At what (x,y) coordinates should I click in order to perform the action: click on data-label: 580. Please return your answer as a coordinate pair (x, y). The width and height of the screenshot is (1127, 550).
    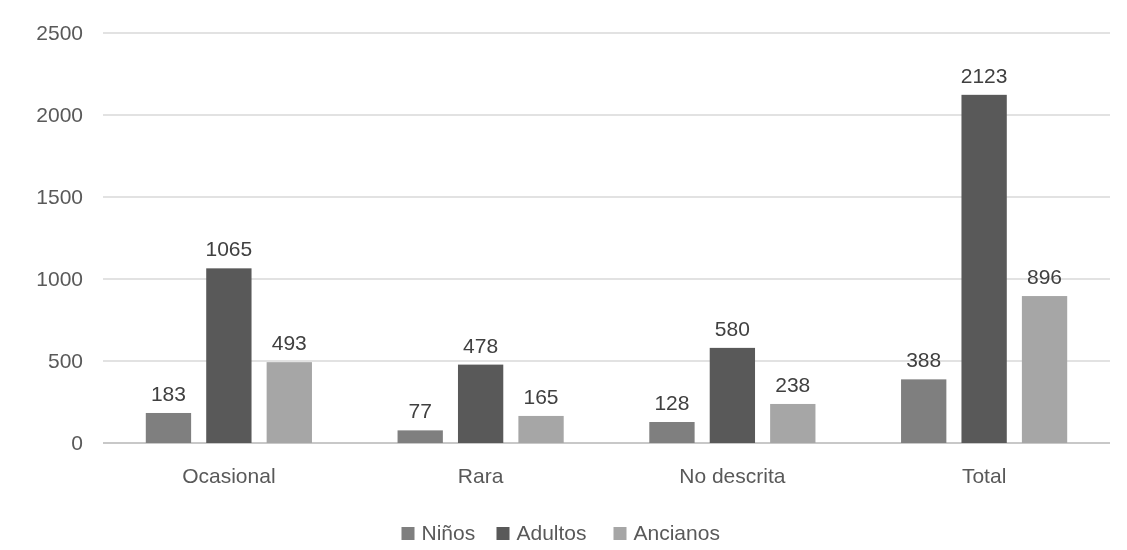
    Looking at the image, I should click on (732, 328).